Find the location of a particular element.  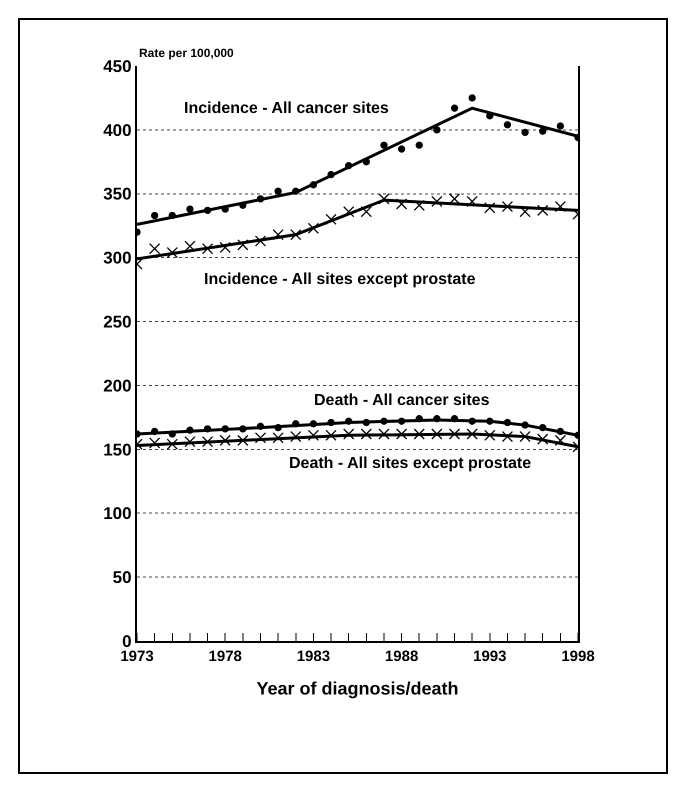

x-tick-label: 1973 is located at coordinates (137, 656).